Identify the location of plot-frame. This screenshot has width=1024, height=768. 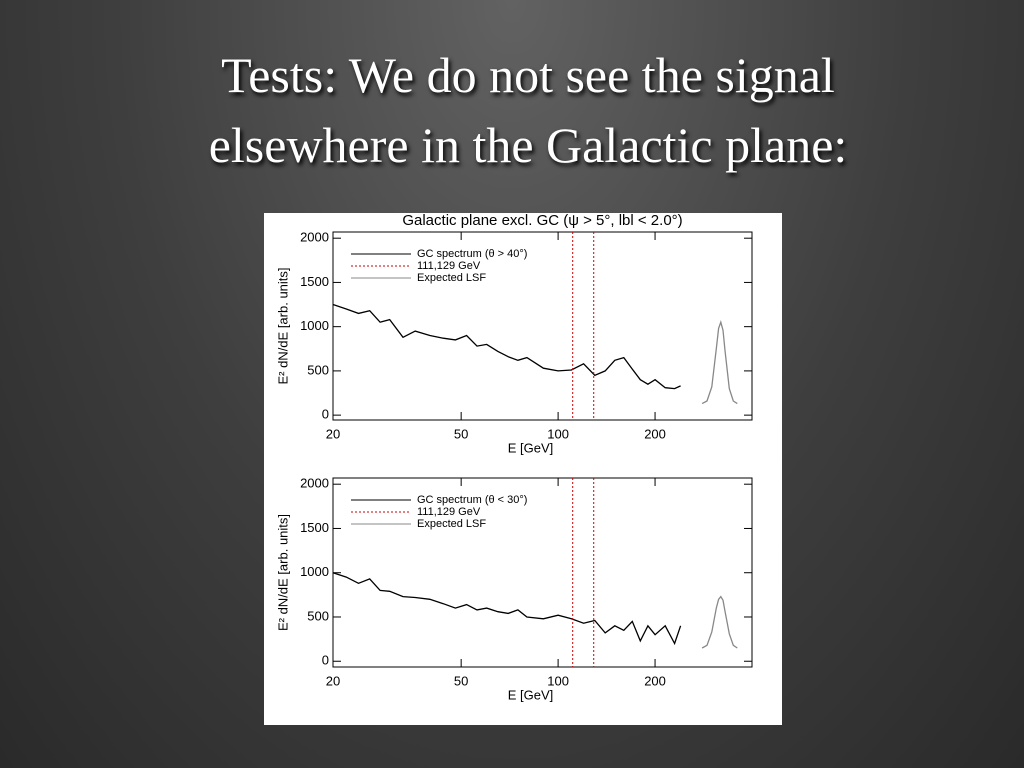
(542, 326).